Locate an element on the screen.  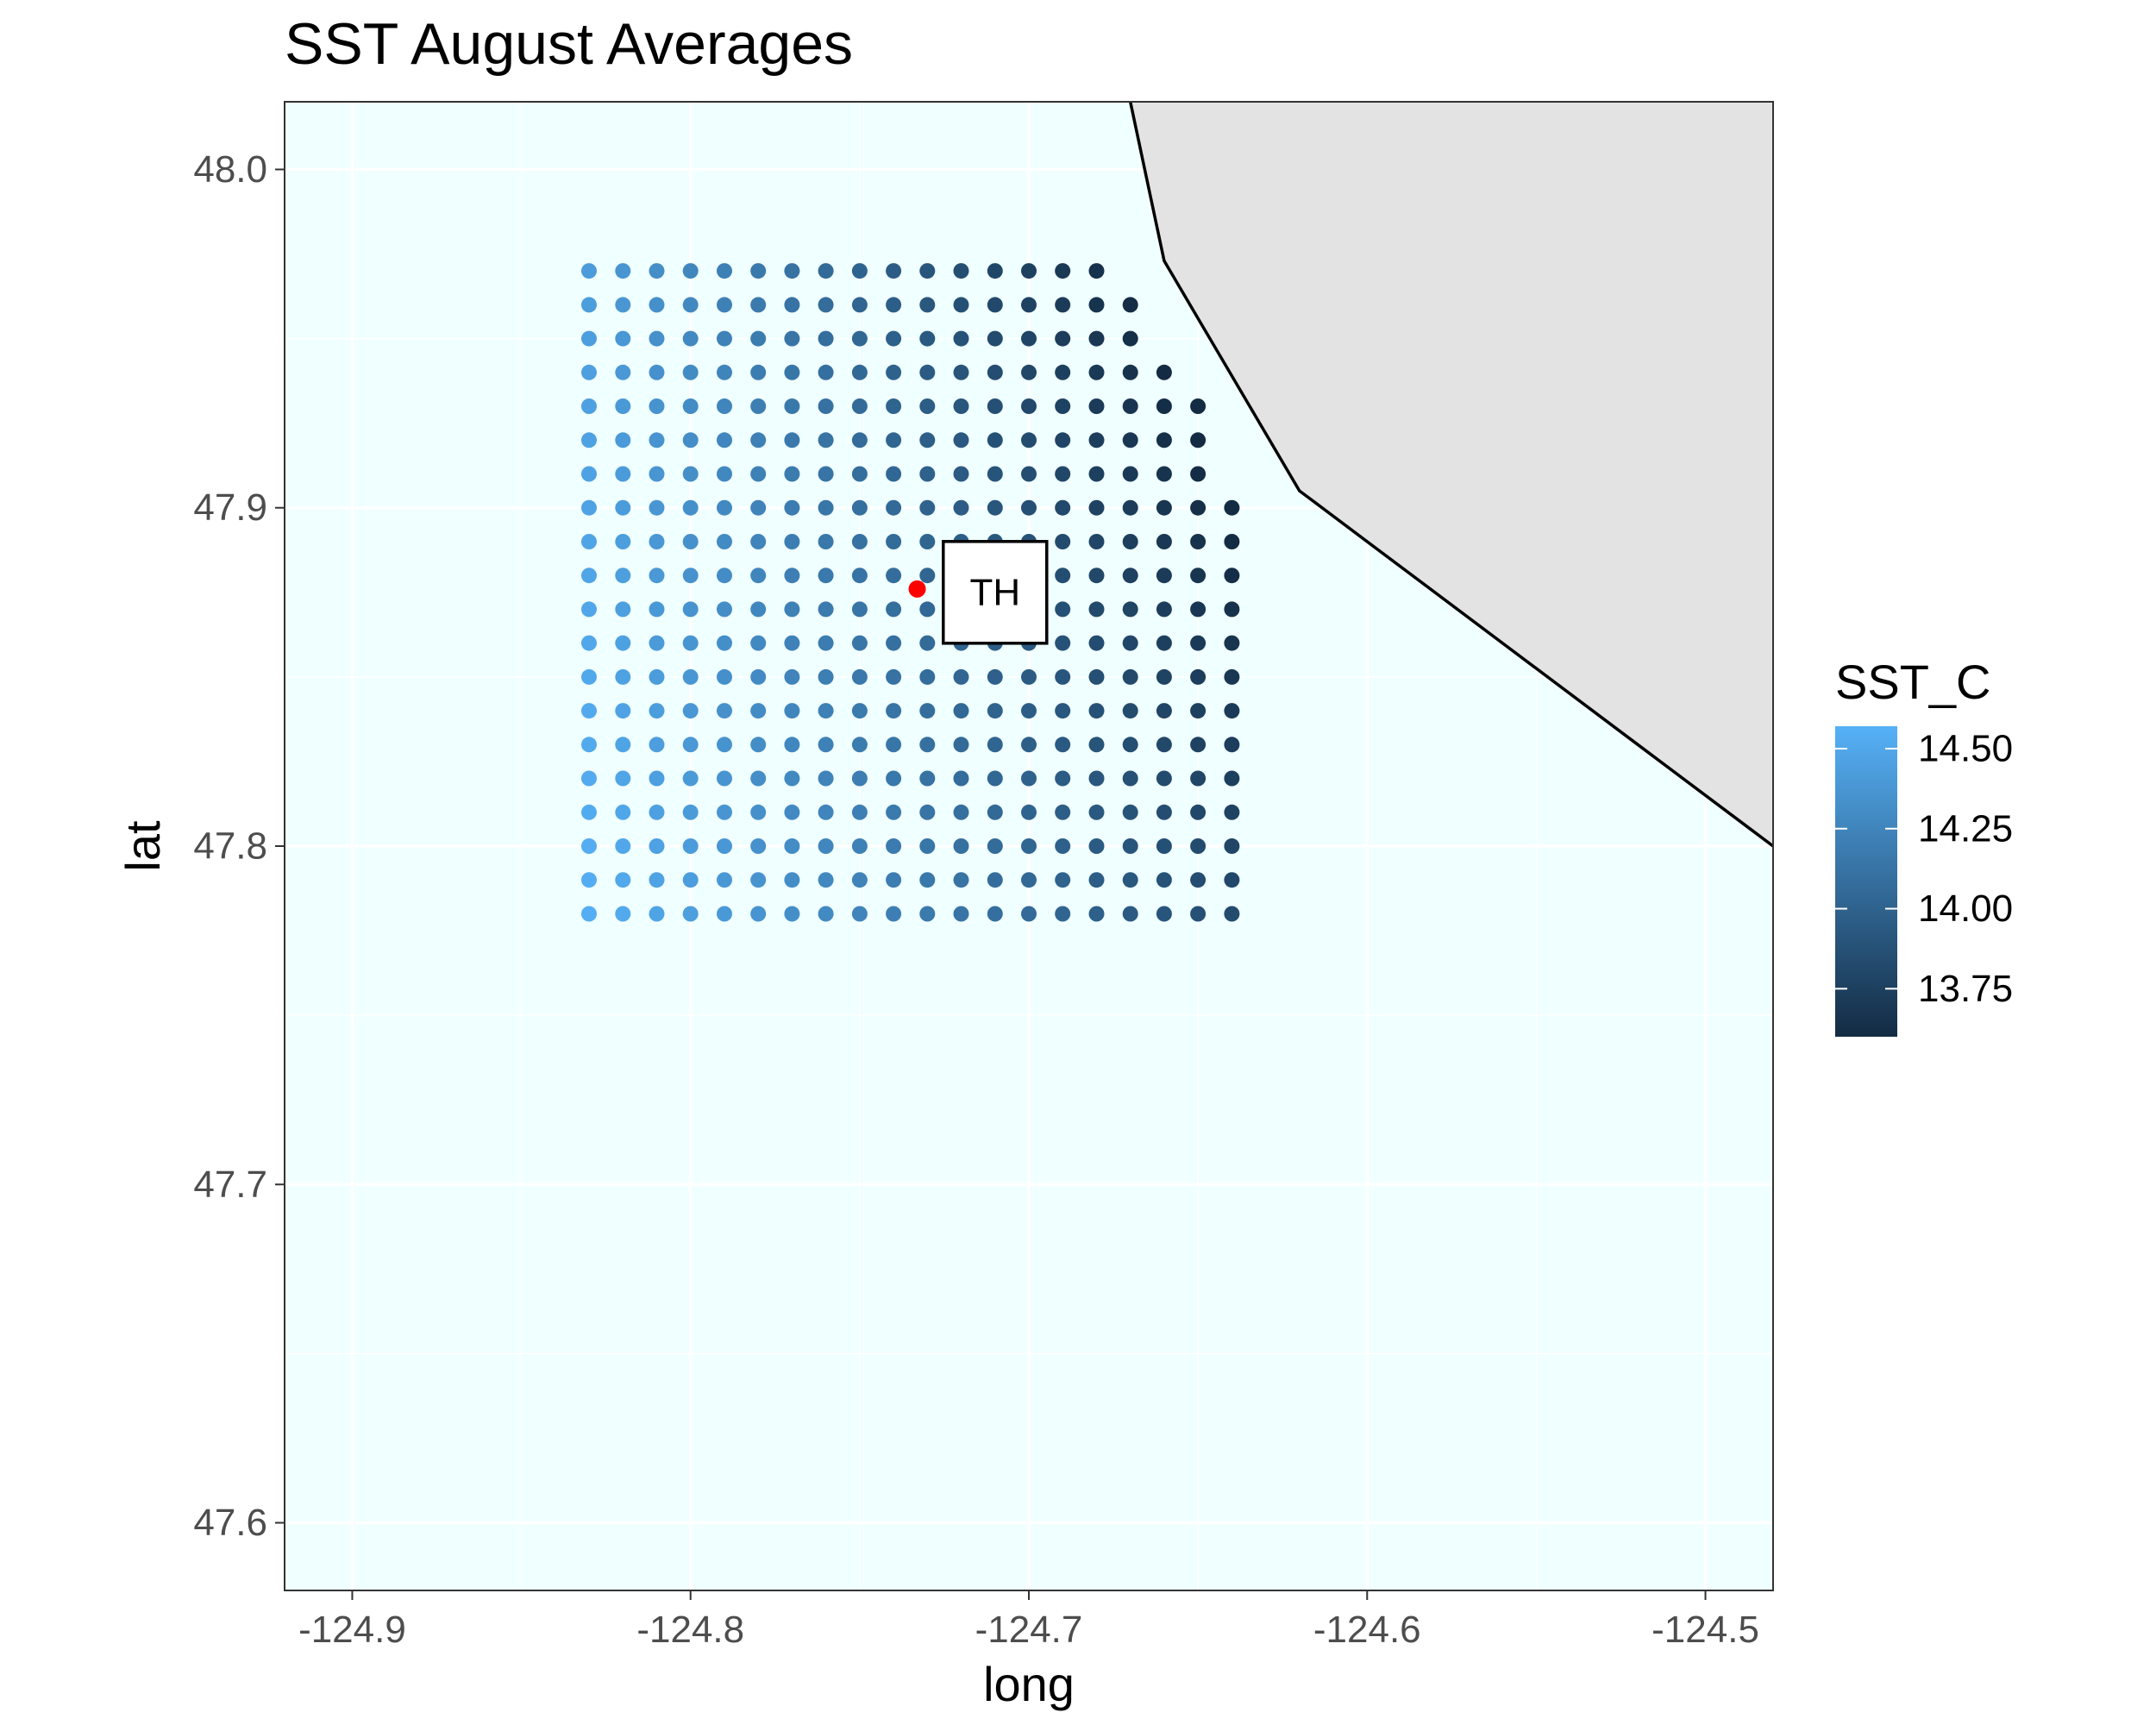
y-tick-label: 48.0 is located at coordinates (230, 169).